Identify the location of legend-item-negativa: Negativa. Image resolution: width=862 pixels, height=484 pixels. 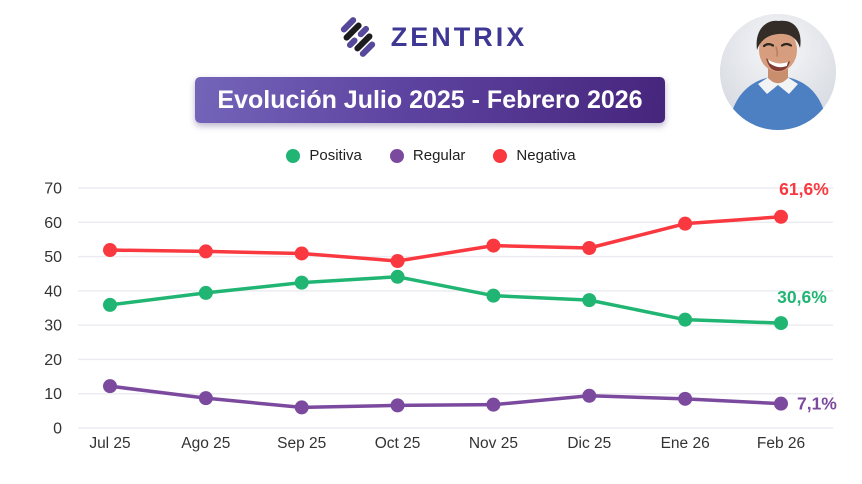
(534, 155).